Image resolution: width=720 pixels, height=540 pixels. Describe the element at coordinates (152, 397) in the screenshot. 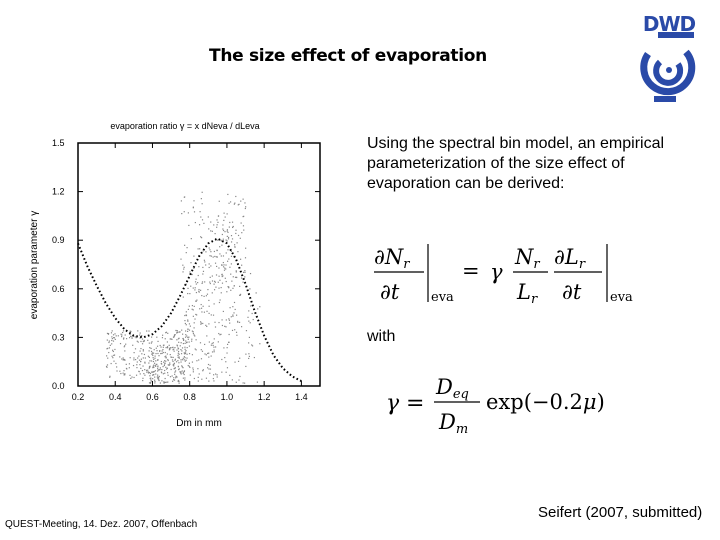

I see `x-tick-label: 0.6` at that location.